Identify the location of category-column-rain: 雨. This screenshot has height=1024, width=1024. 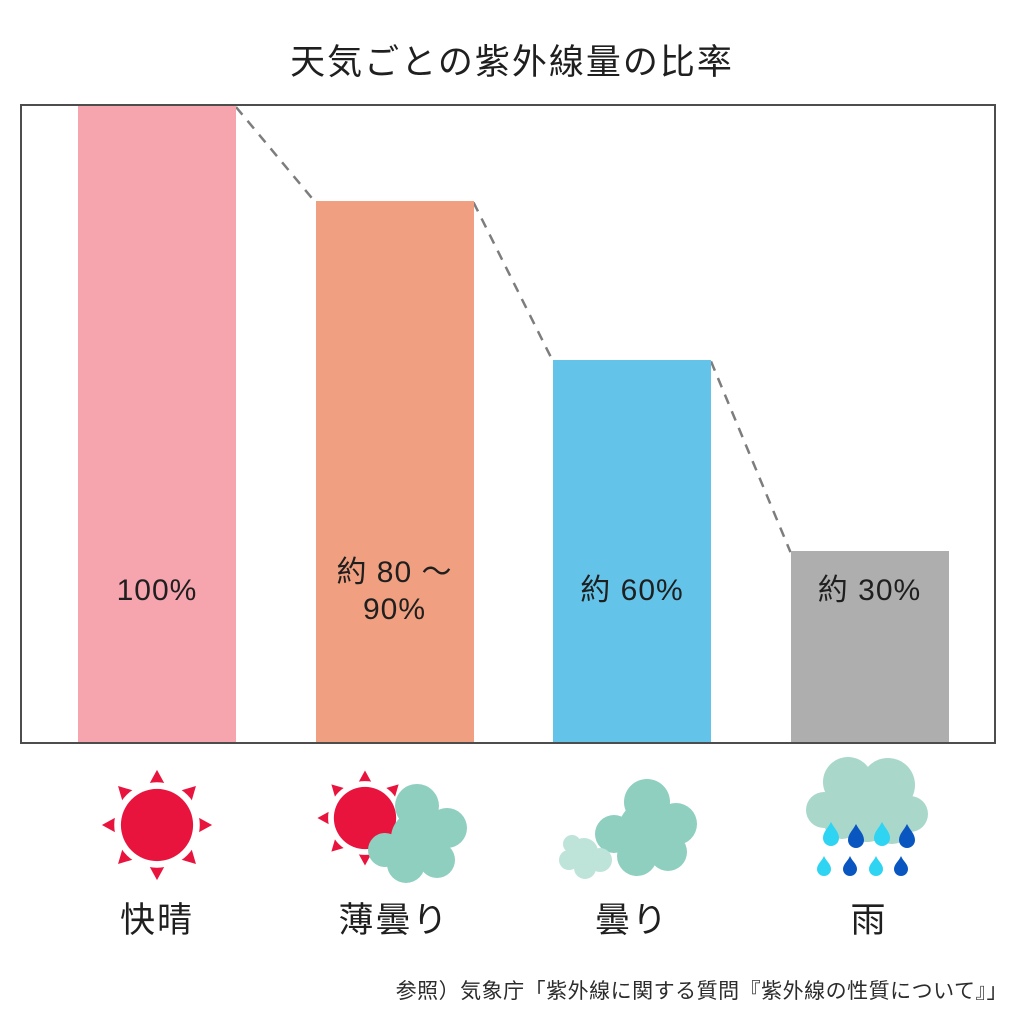
(869, 850).